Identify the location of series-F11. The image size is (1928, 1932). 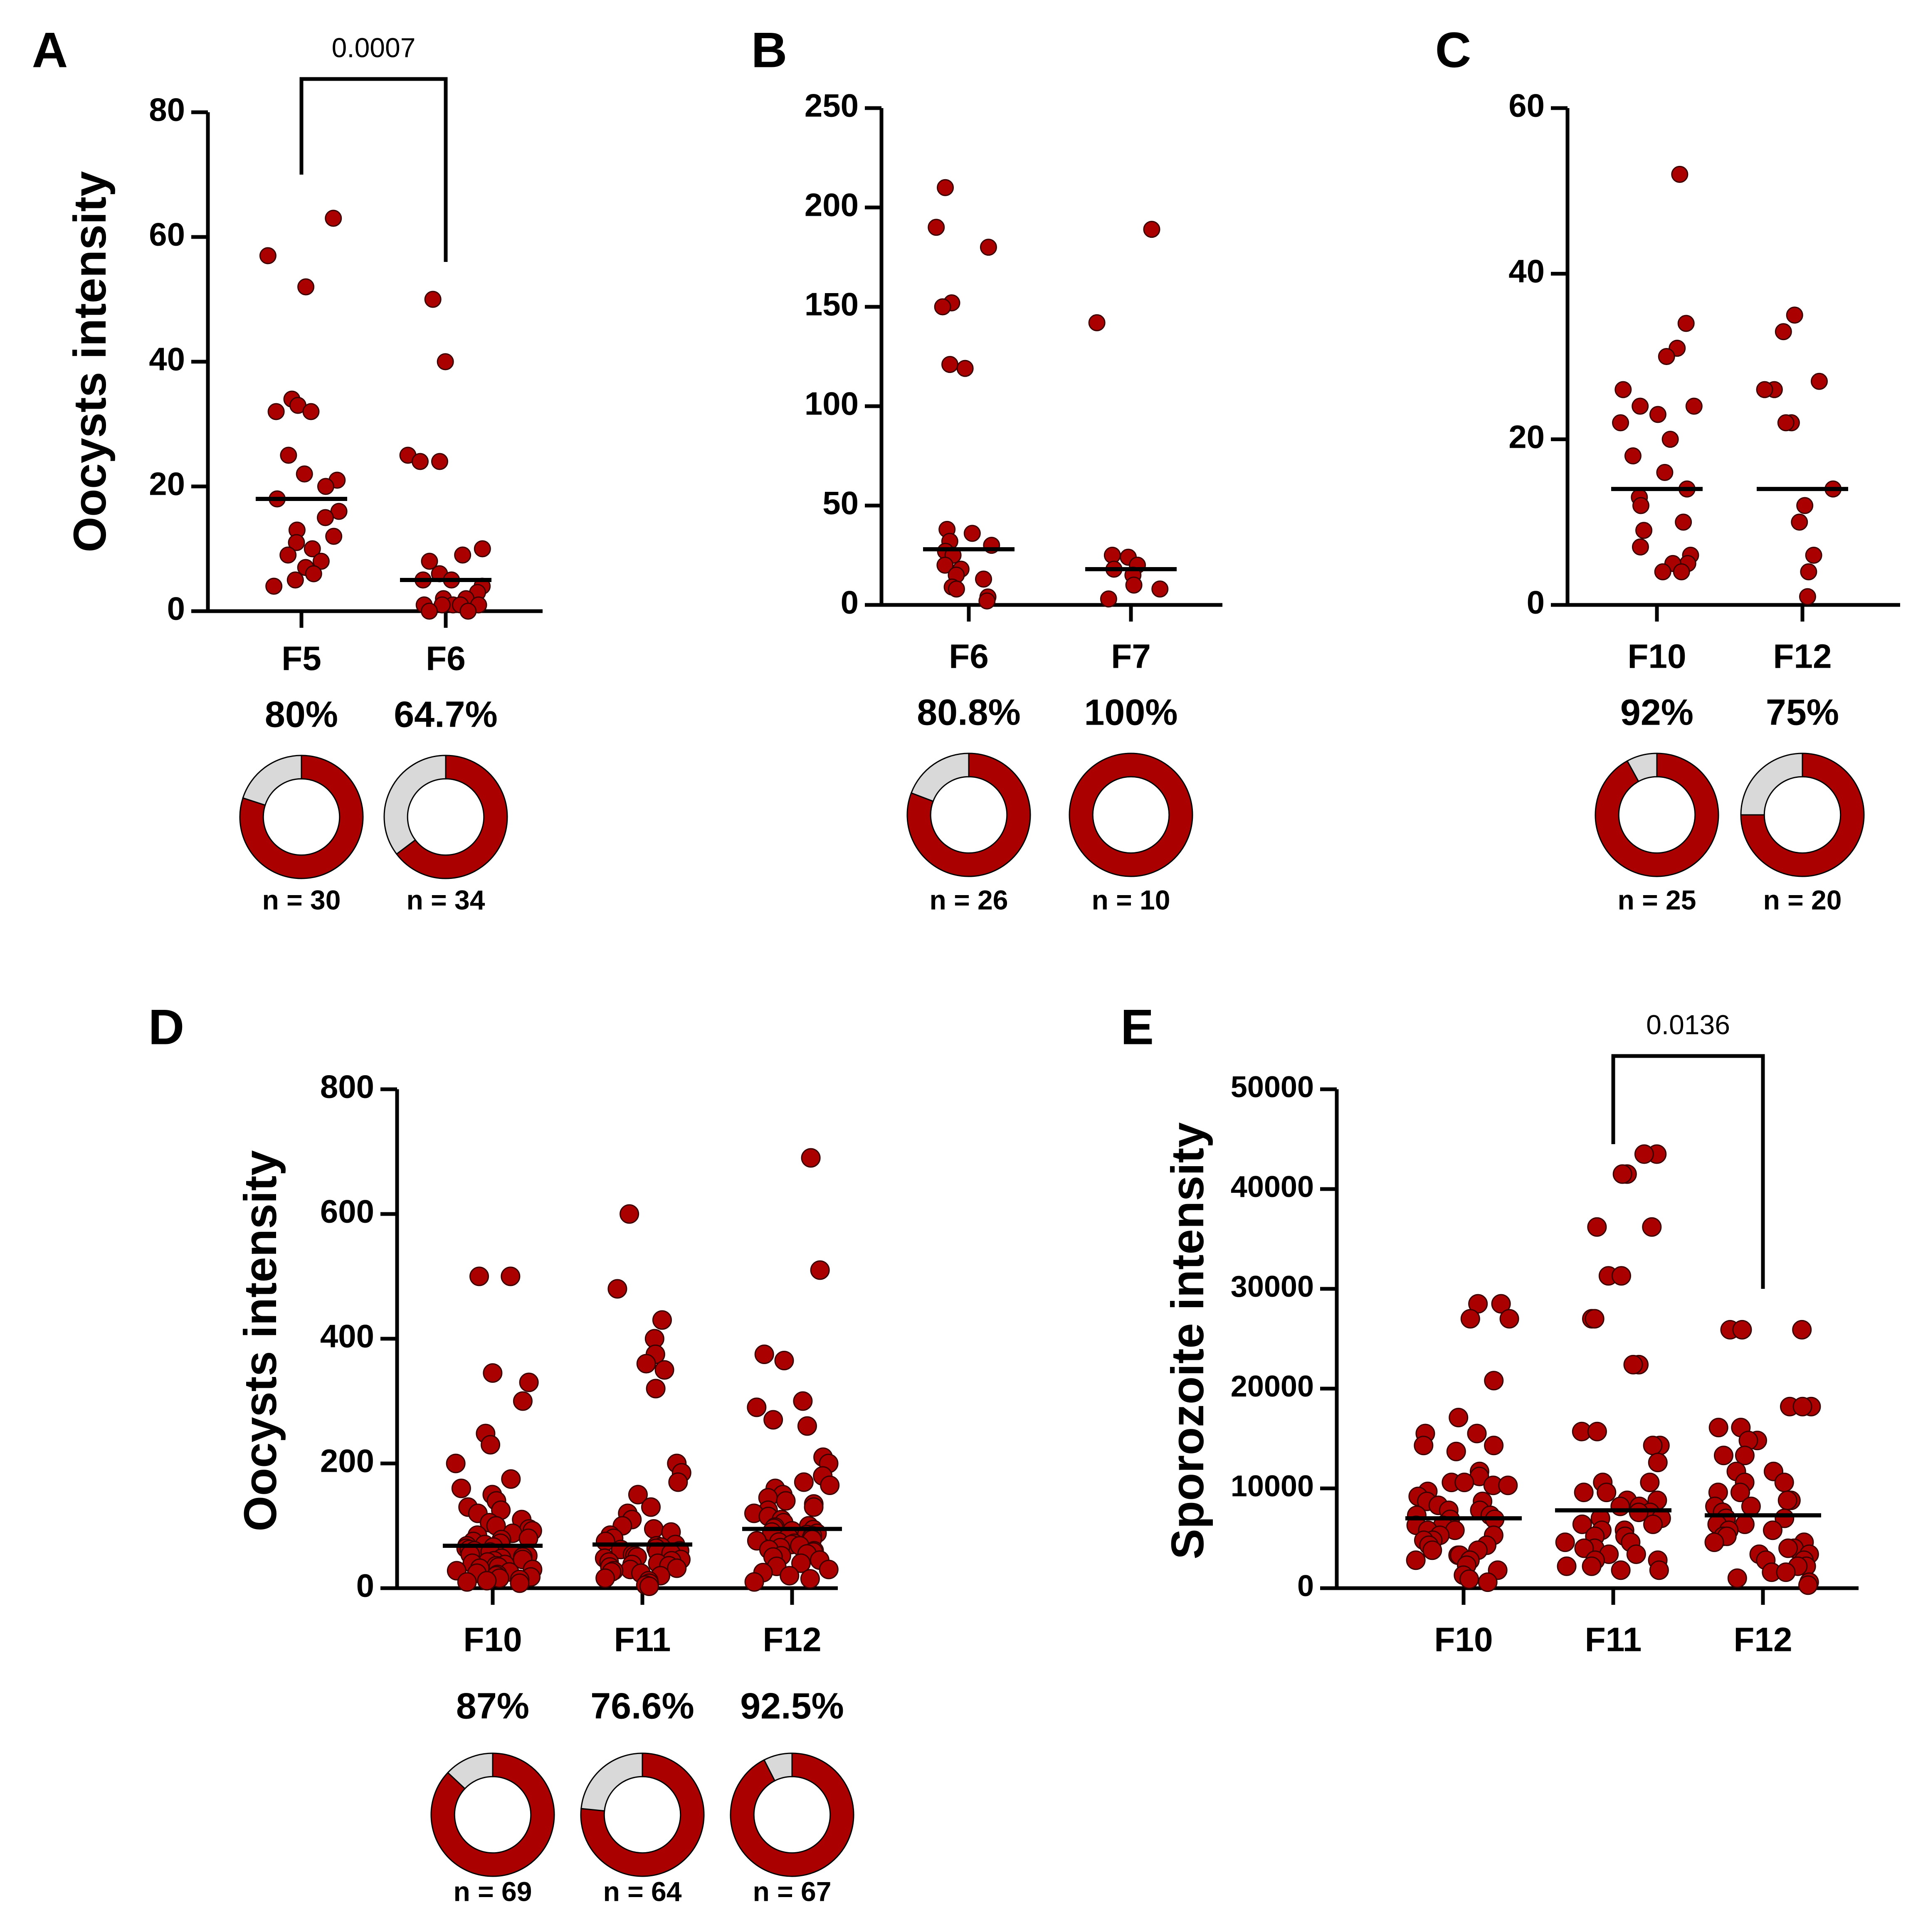
(1613, 1362).